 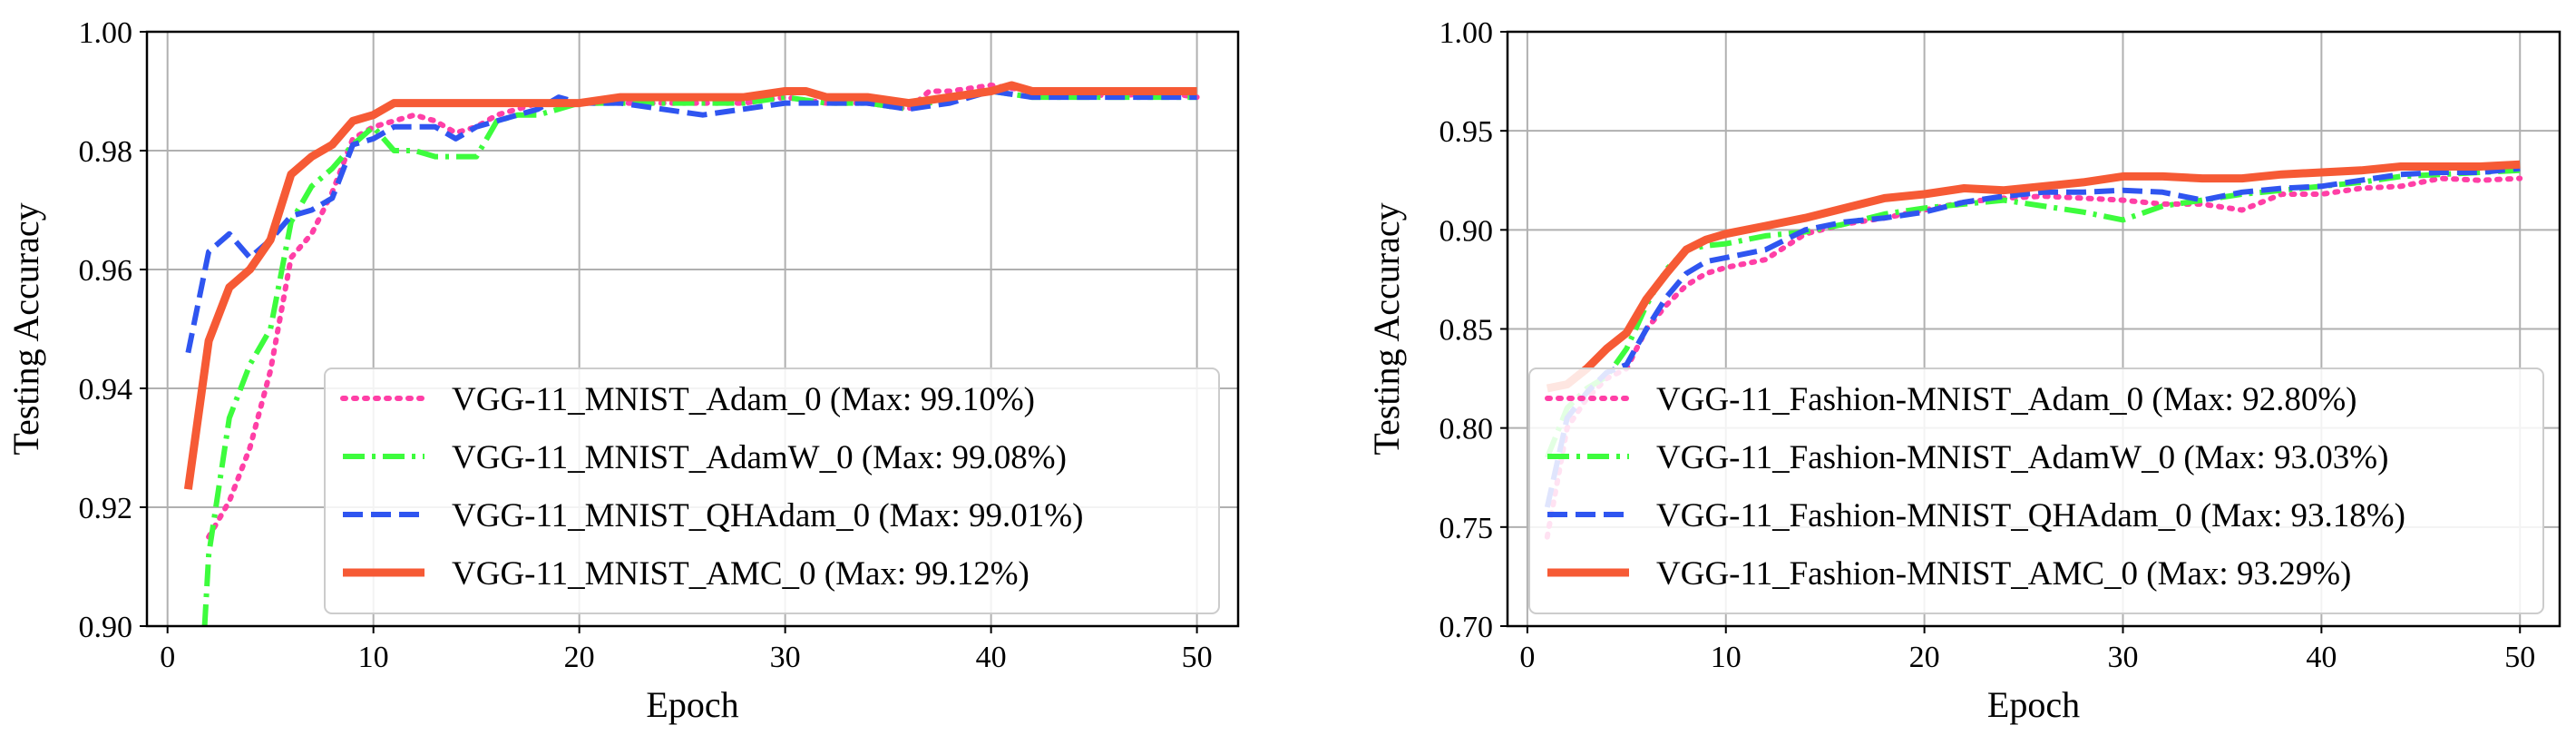 What do you see at coordinates (1466, 528) in the screenshot?
I see `y-tick-label: 0.75` at bounding box center [1466, 528].